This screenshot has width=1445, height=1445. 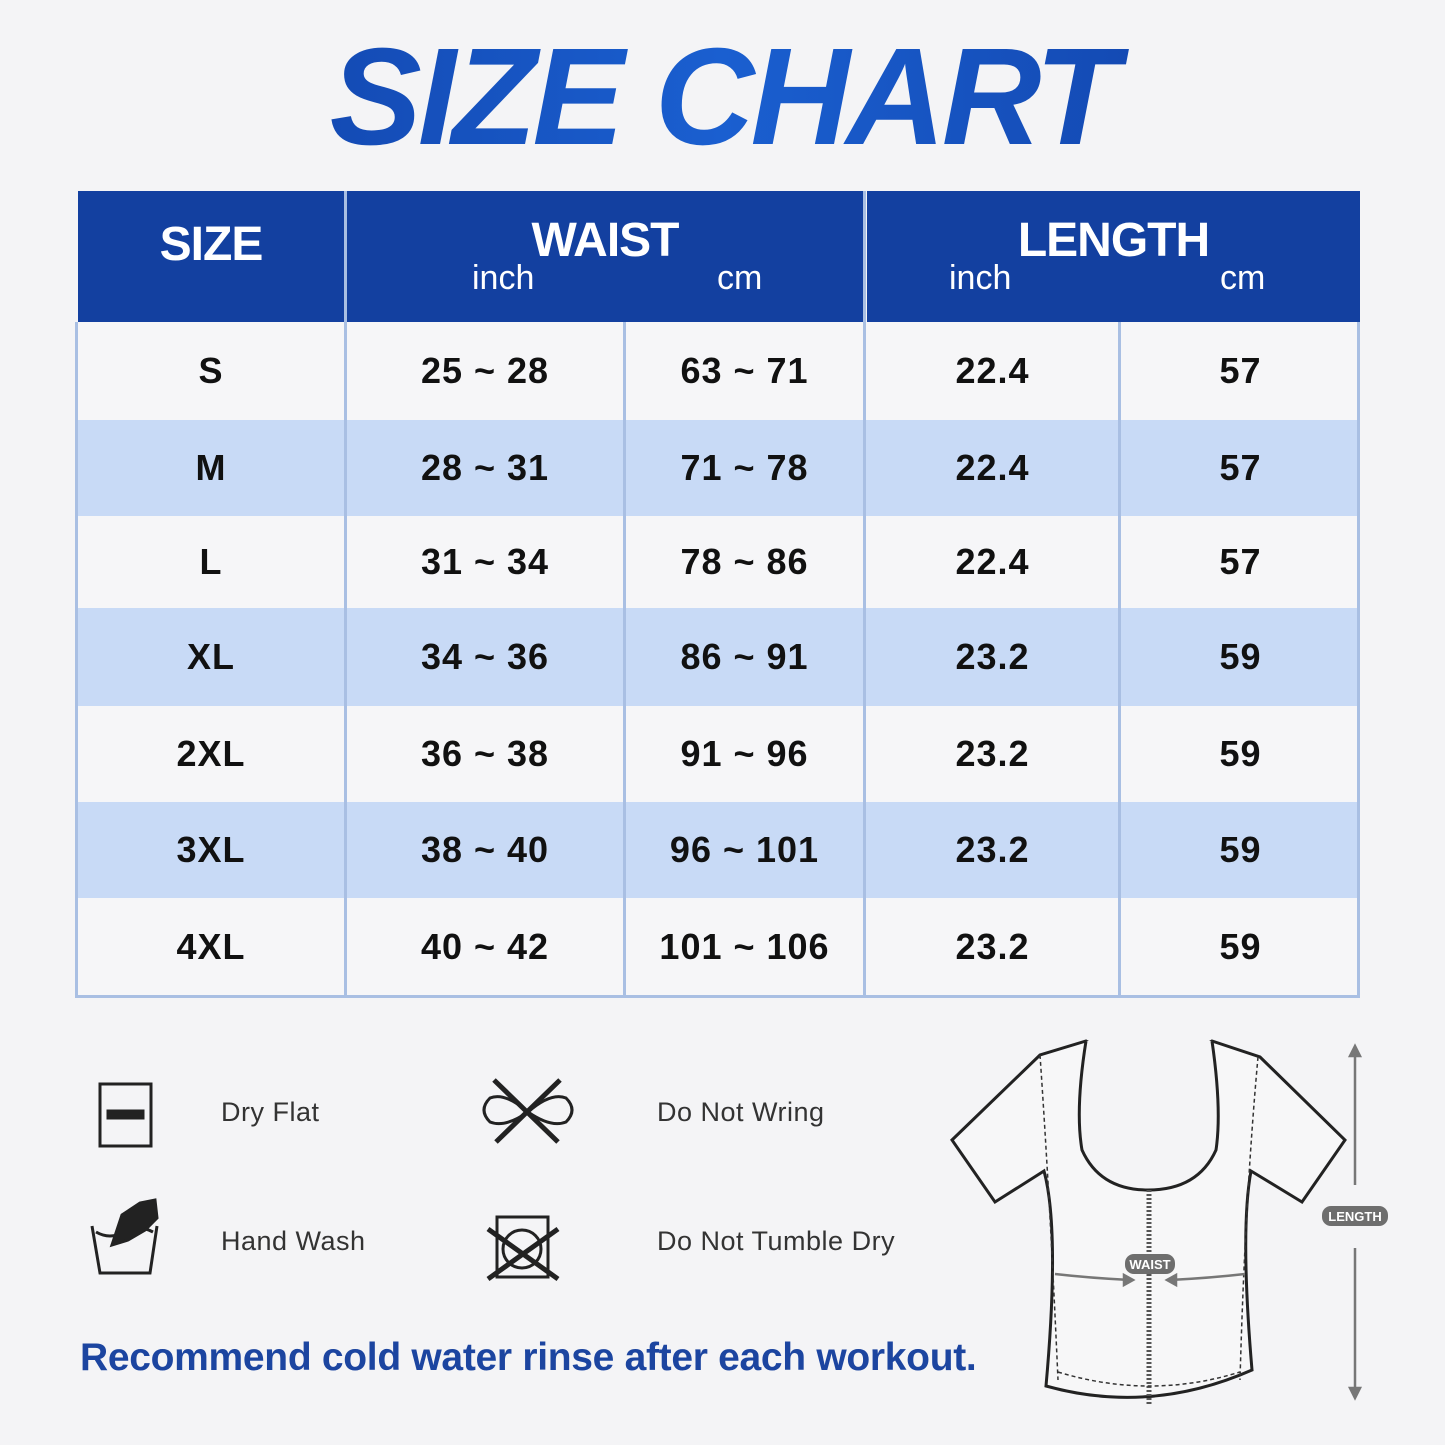 I want to click on cell-waist-cm: 91 ~ 96, so click(x=744, y=753).